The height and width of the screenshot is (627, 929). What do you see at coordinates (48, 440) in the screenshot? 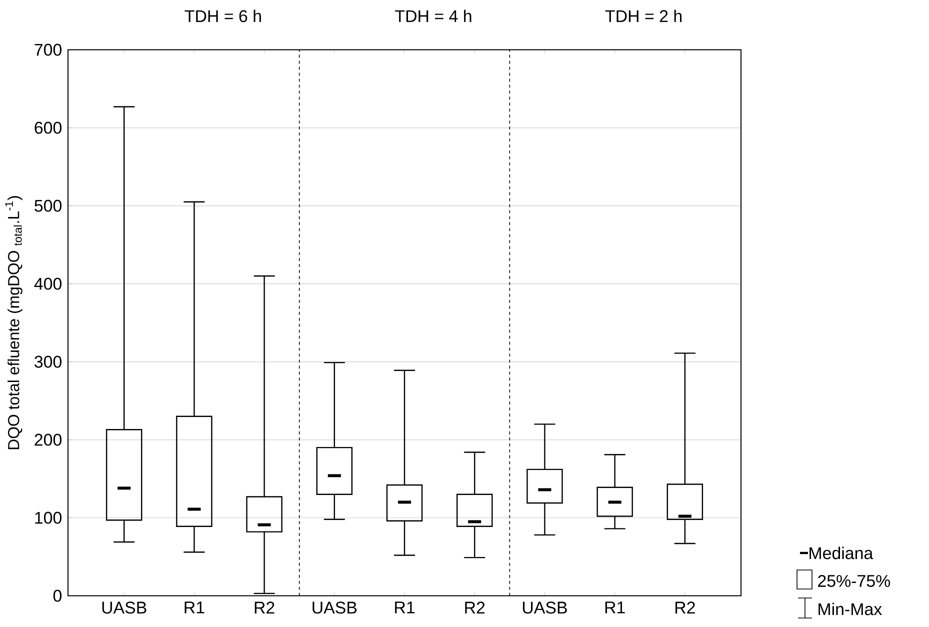
I see `y-tick-label: 200` at bounding box center [48, 440].